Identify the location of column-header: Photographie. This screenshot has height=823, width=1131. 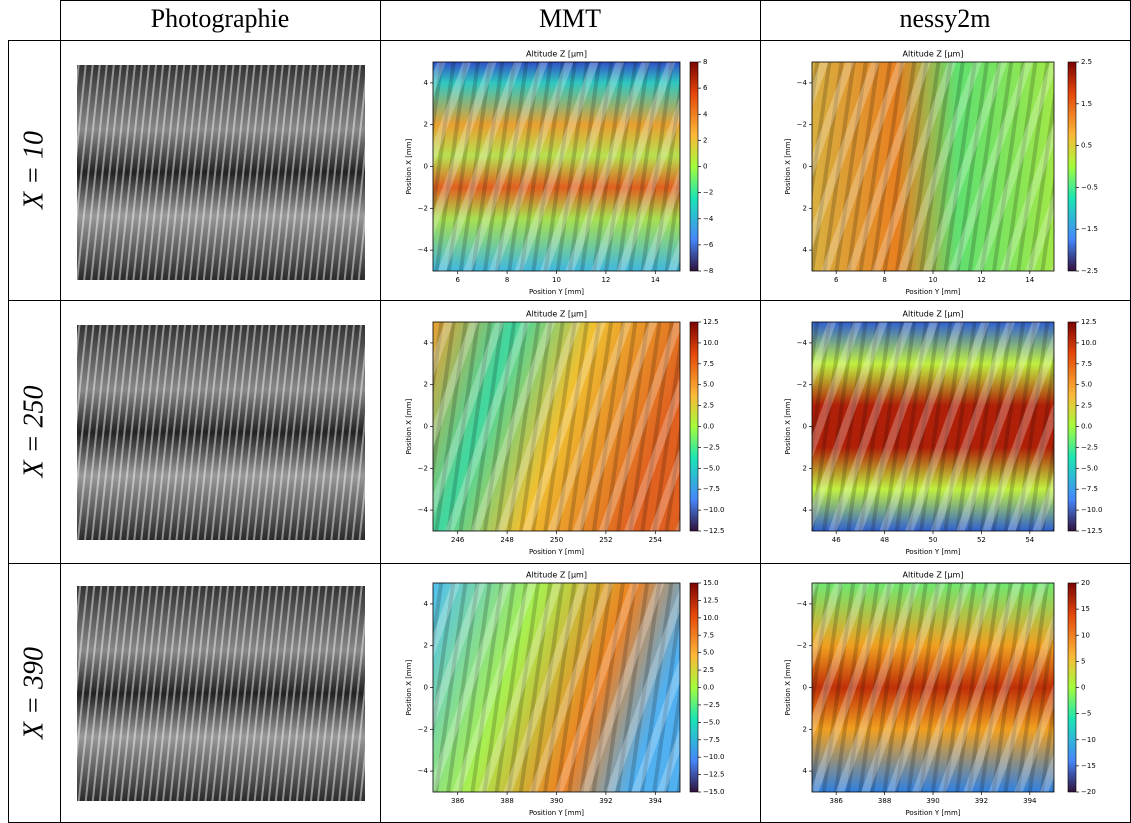
(220, 18).